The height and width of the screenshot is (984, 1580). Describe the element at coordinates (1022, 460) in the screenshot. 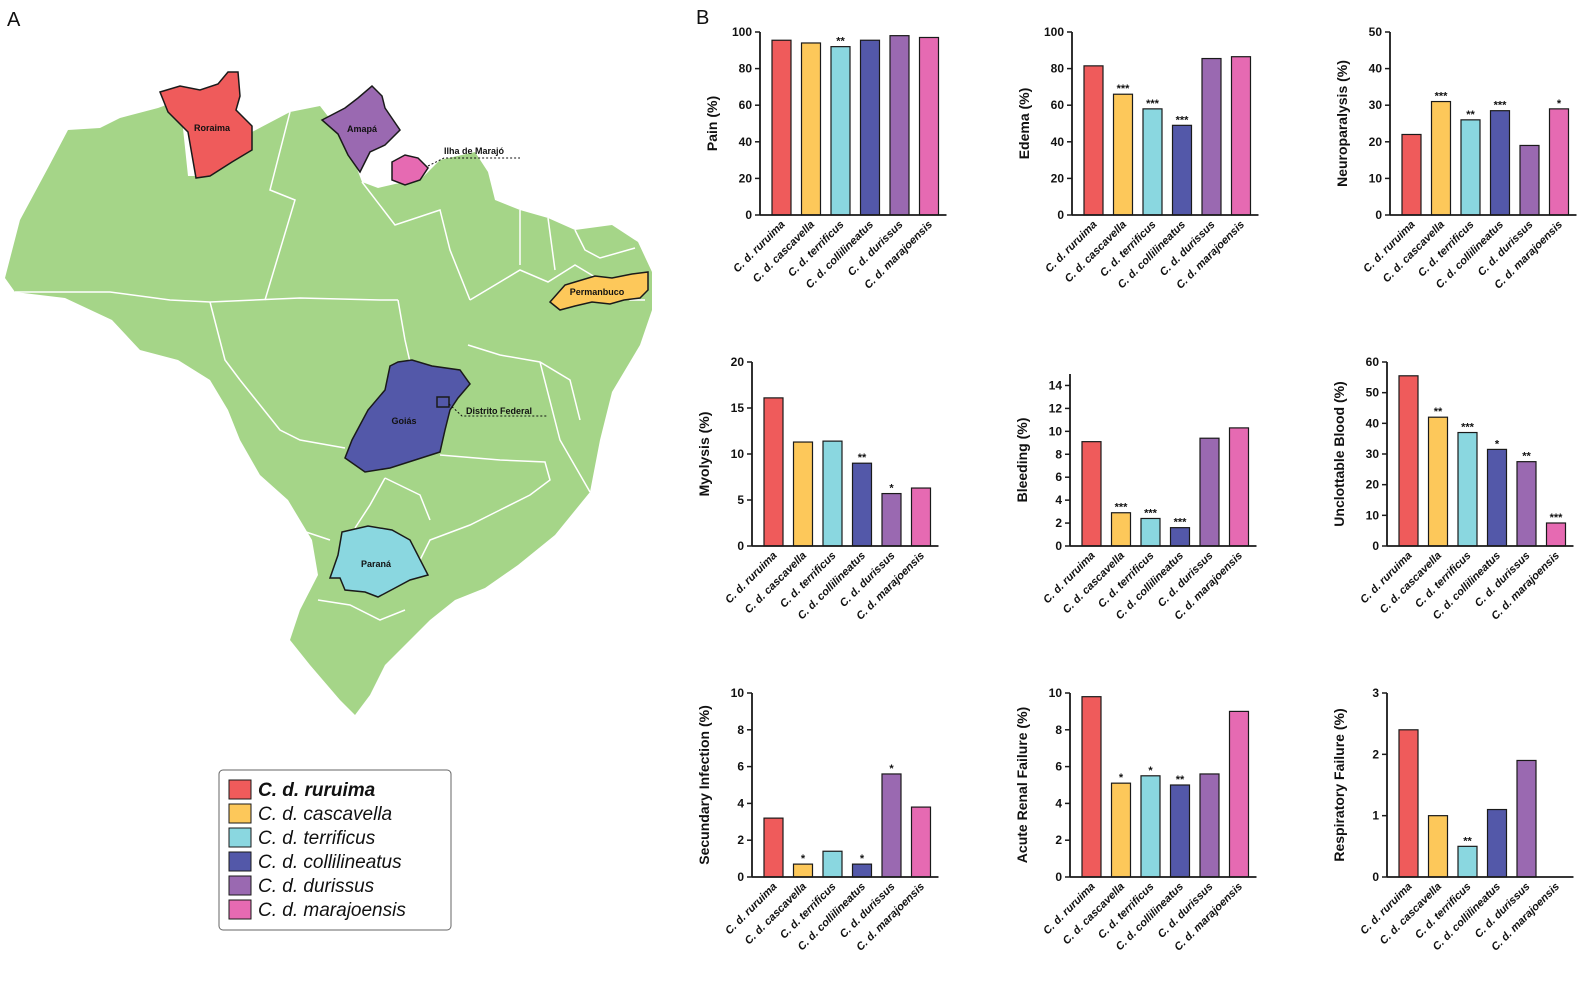

I see `y-axis-label: Bleeding (%)` at that location.